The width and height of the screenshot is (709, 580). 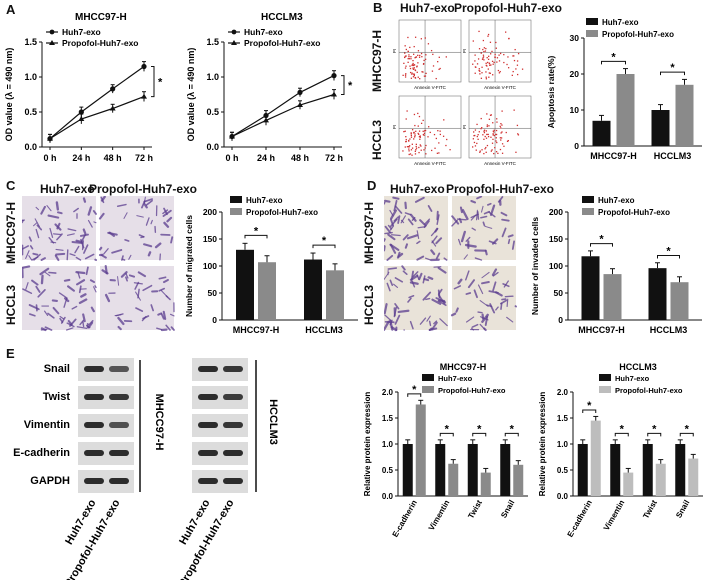 I want to click on x-tick-label: 24 h, so click(x=266, y=158).